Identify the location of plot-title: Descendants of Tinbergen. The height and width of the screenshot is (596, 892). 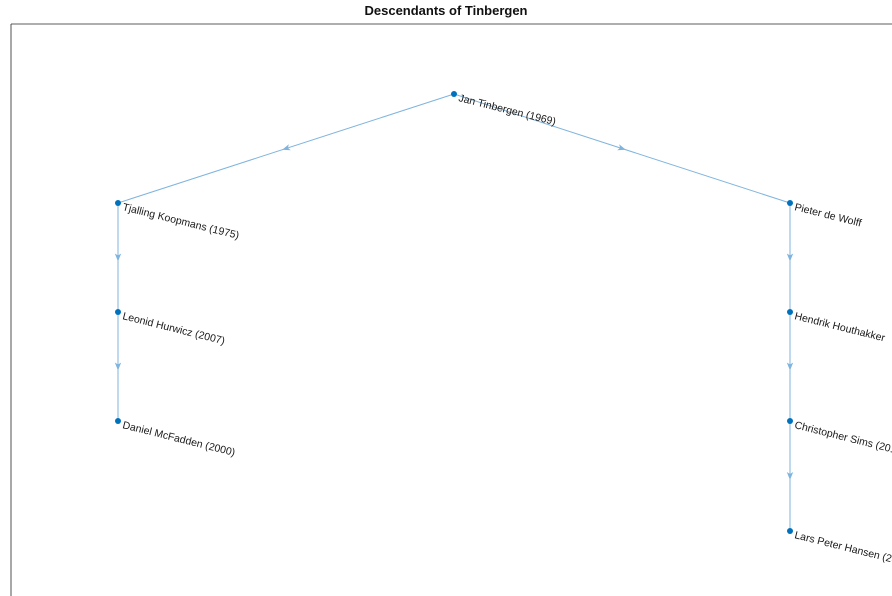
(446, 10).